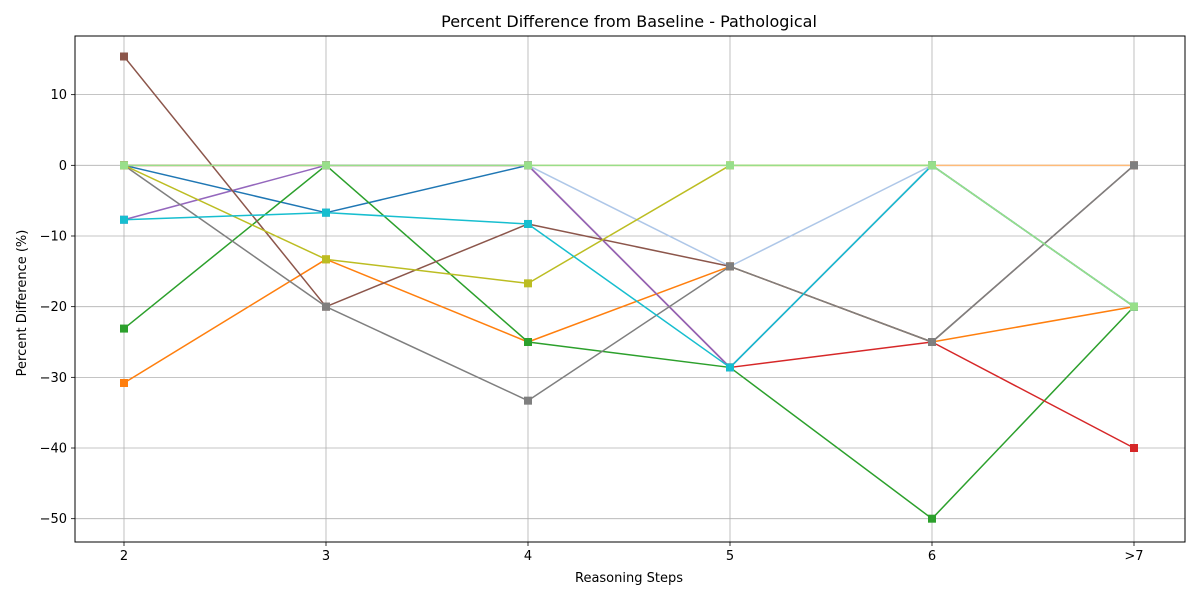 The width and height of the screenshot is (1200, 600). I want to click on x-tick-label: 5, so click(730, 556).